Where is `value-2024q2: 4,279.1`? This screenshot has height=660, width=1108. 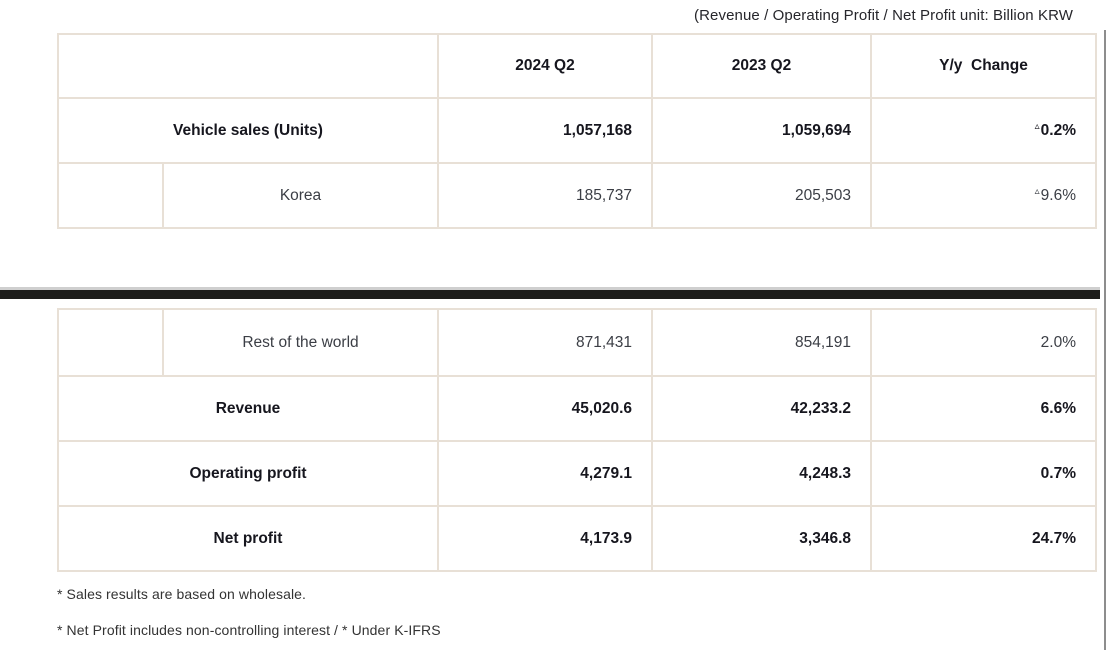
value-2024q2: 4,279.1 is located at coordinates (544, 473).